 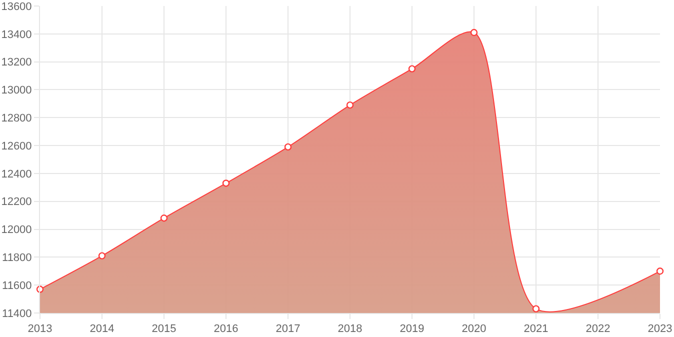 I want to click on x-tick-label: 2017, so click(x=288, y=329).